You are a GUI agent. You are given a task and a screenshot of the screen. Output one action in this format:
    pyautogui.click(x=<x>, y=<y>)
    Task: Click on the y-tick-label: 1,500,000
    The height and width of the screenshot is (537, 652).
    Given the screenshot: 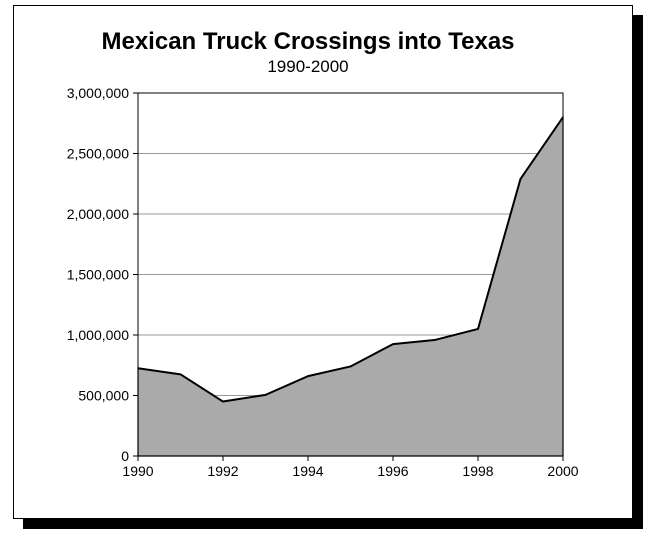 What is the action you would take?
    pyautogui.click(x=98, y=275)
    